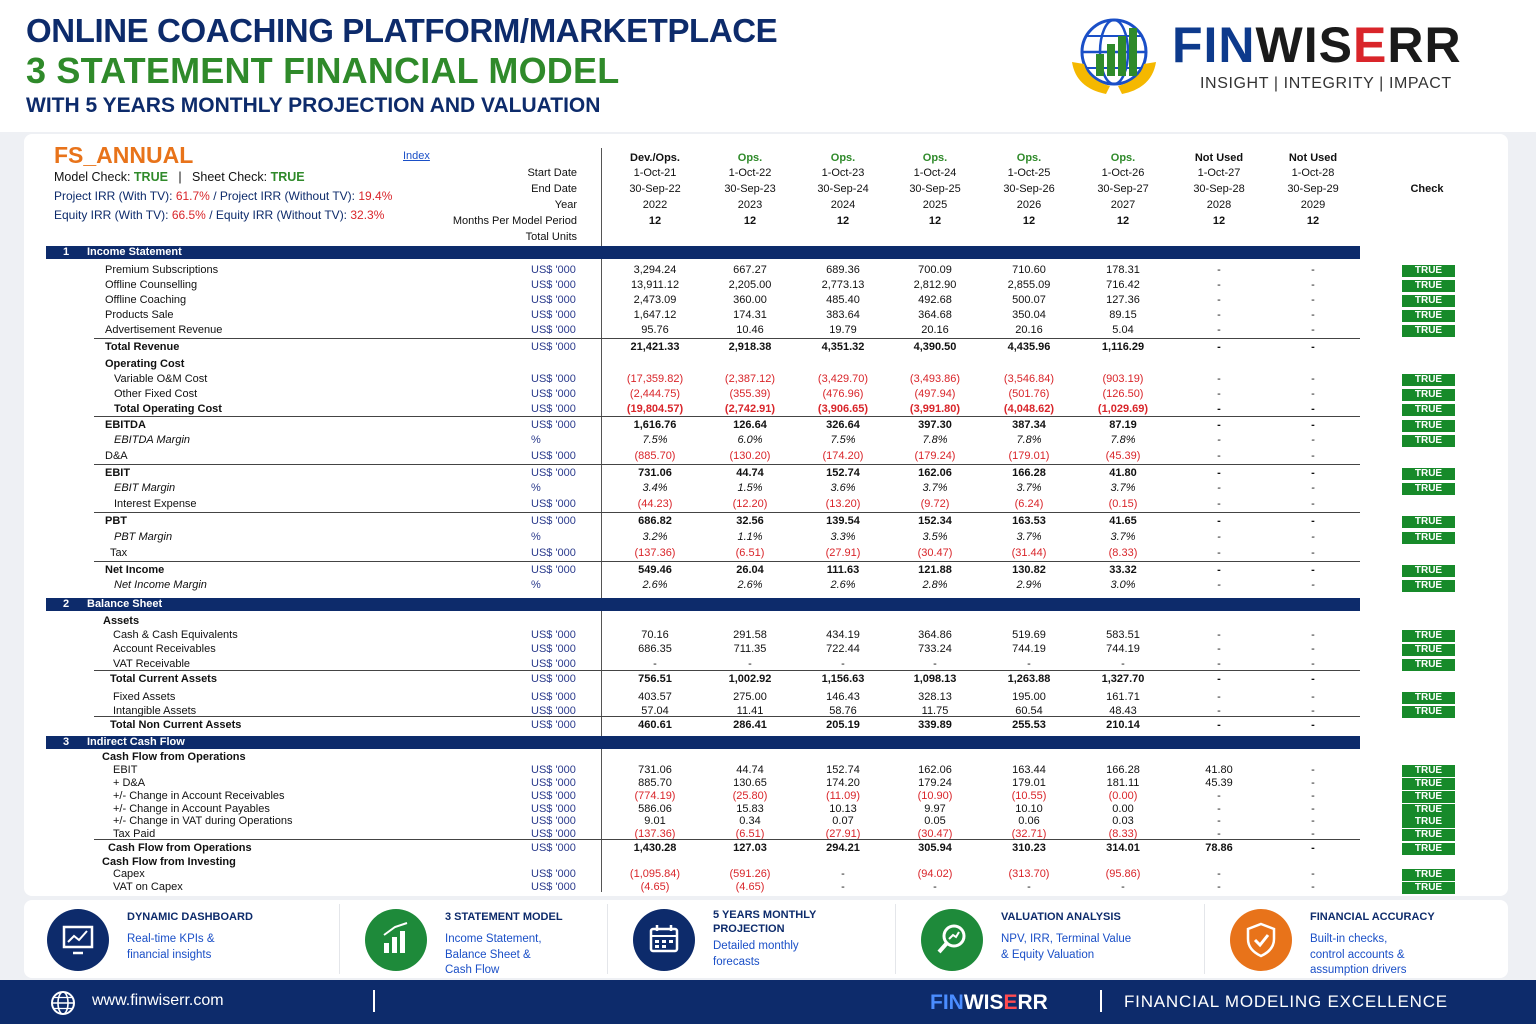 This screenshot has height=1024, width=1536. What do you see at coordinates (156, 394) in the screenshot?
I see `row-label: Other Fixed Cost` at bounding box center [156, 394].